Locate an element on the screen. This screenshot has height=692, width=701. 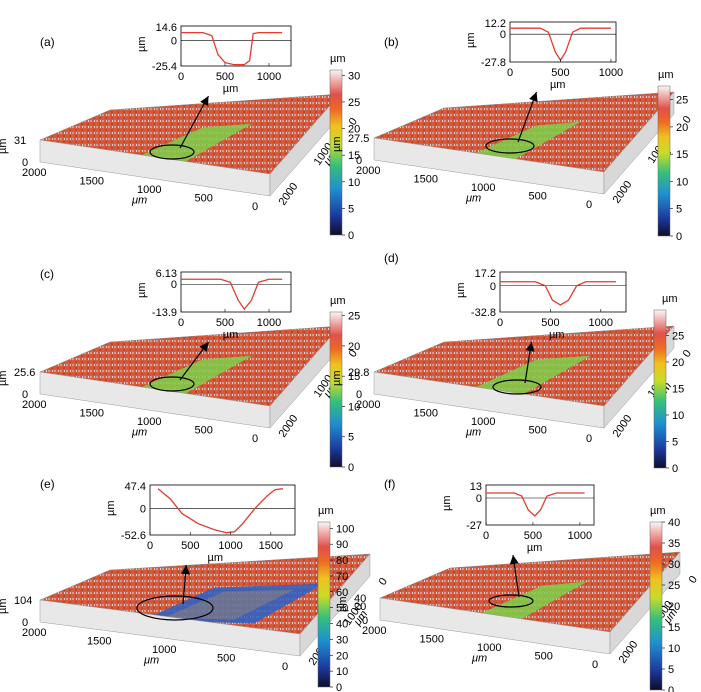
colorbar-tick-label: 60 is located at coordinates (342, 593).